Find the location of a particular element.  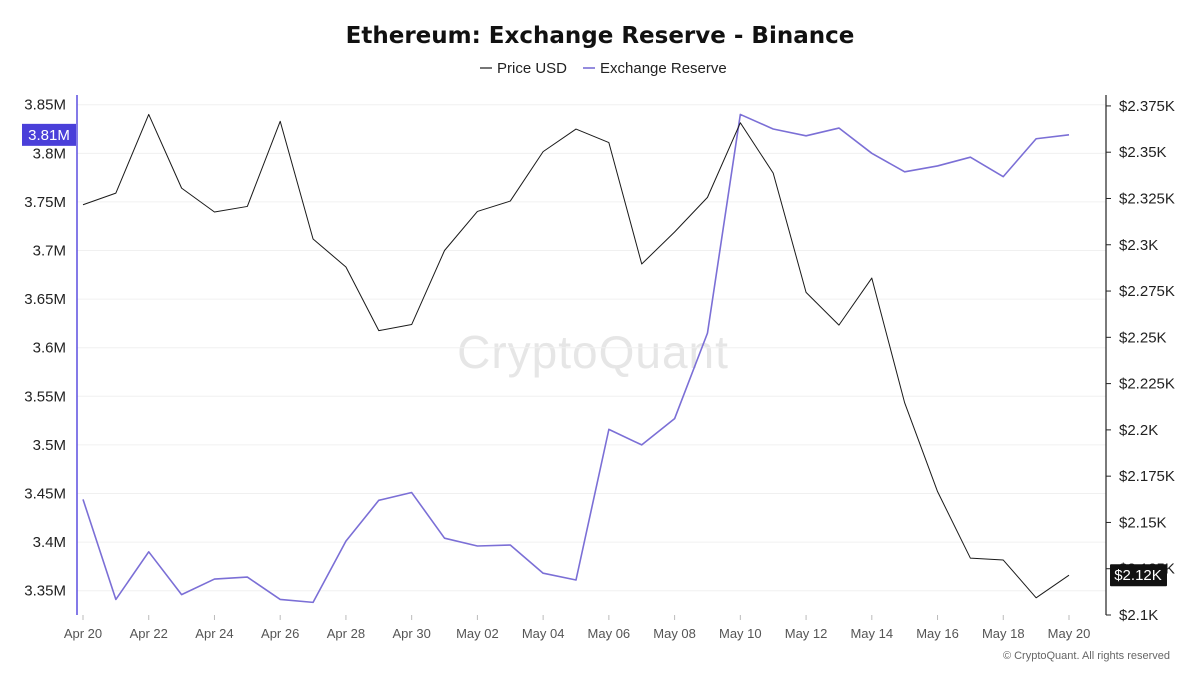

legend-item-price: Price USD is located at coordinates (523, 68).